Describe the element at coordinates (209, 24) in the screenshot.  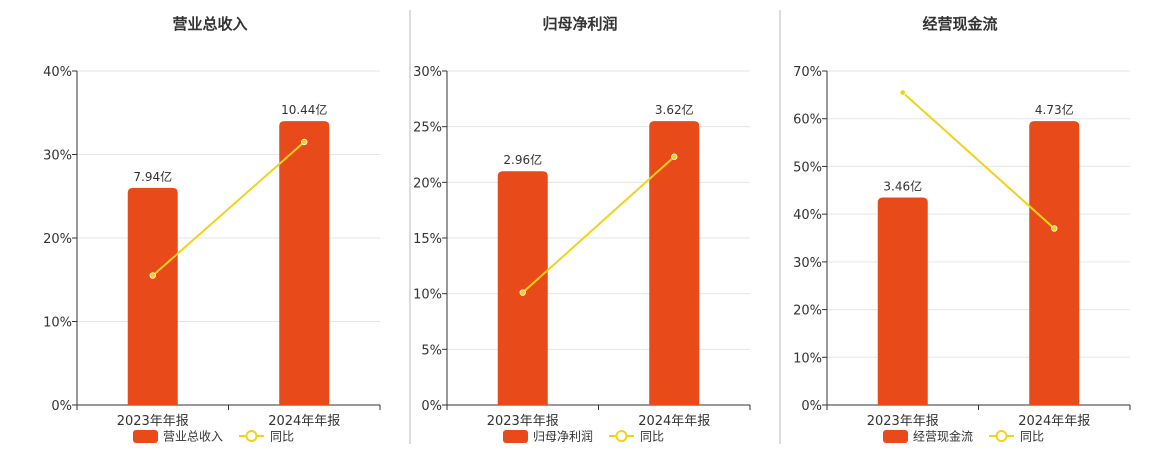
I see `chart-title: 营业总收入` at that location.